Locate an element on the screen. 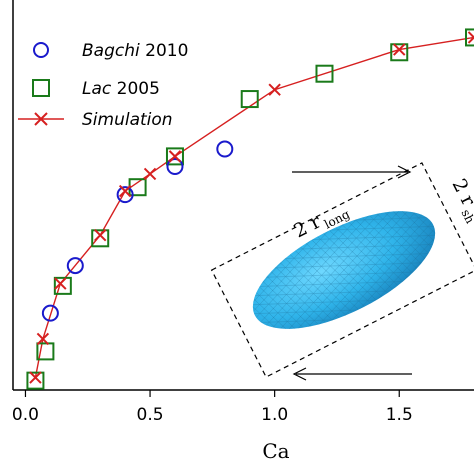  arrow-top-head is located at coordinates (404, 172).